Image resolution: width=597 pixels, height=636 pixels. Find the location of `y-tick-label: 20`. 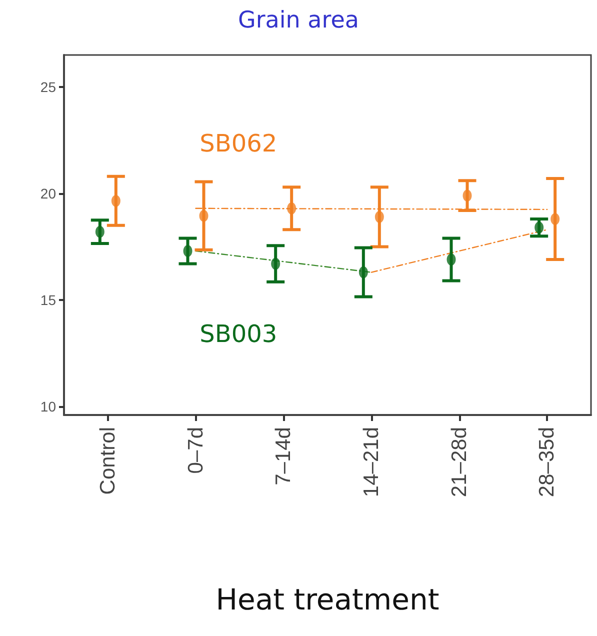

y-tick-label: 20 is located at coordinates (48, 193).